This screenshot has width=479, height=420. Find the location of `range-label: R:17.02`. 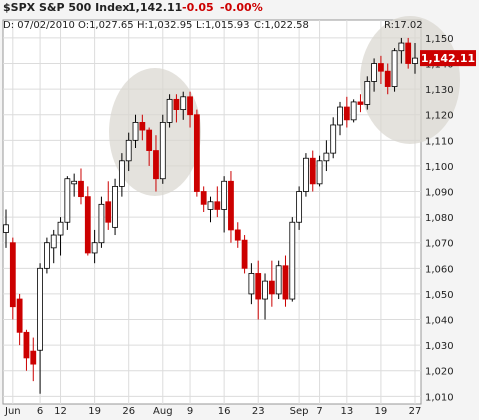

range-label: R:17.02 is located at coordinates (403, 25).